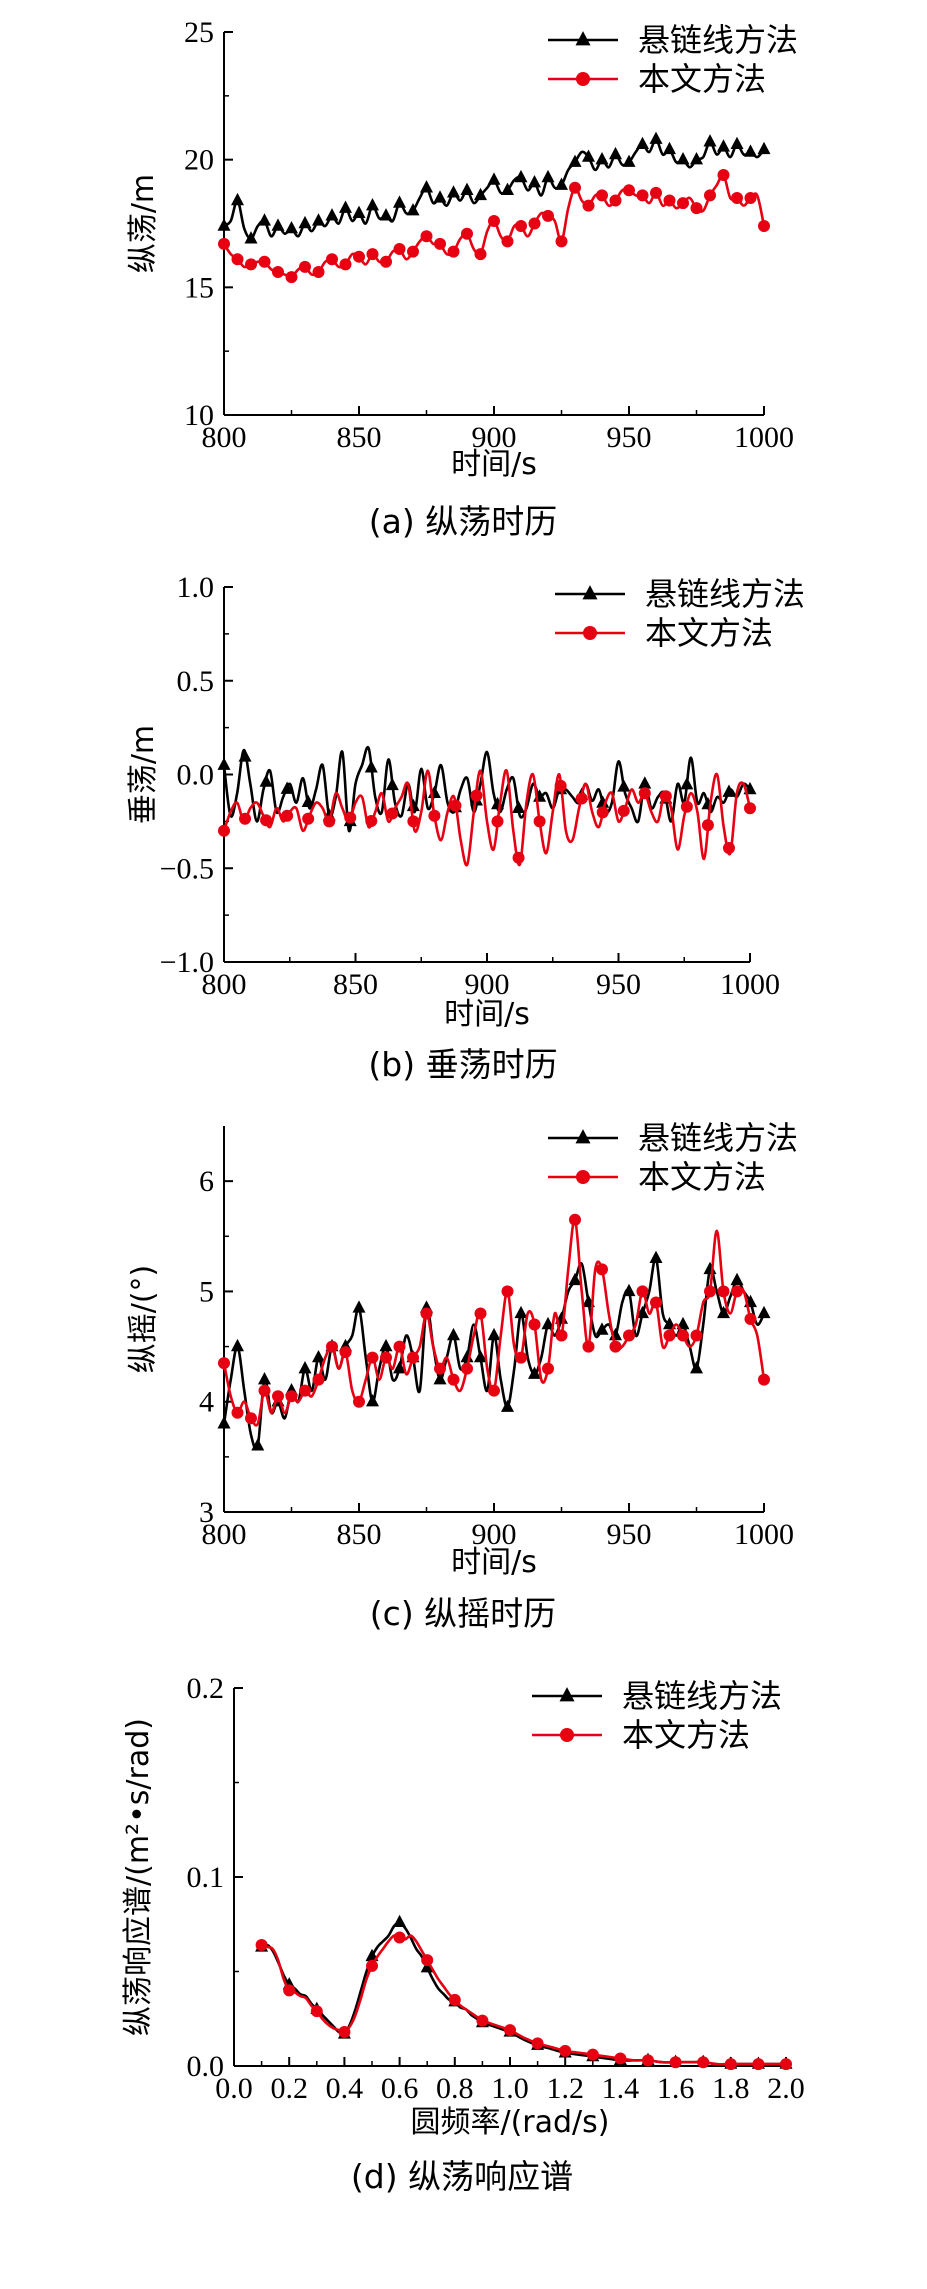  What do you see at coordinates (463, 1613) in the screenshot?
I see `chart-caption: (c) 纵摇时历` at bounding box center [463, 1613].